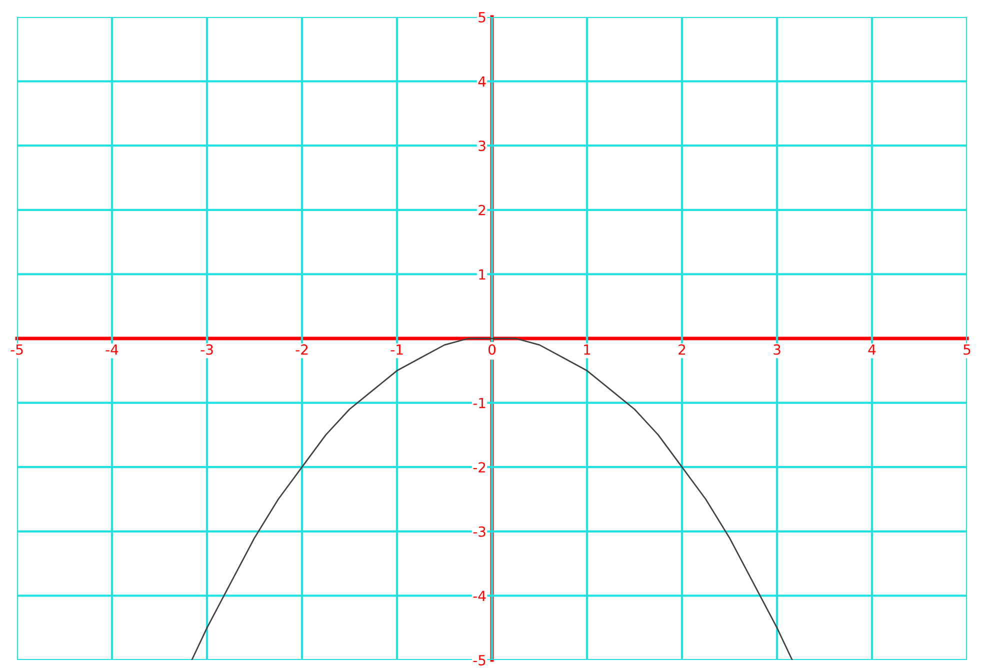 This screenshot has width=981, height=668. What do you see at coordinates (206, 349) in the screenshot?
I see `x-tick-label: -3` at bounding box center [206, 349].